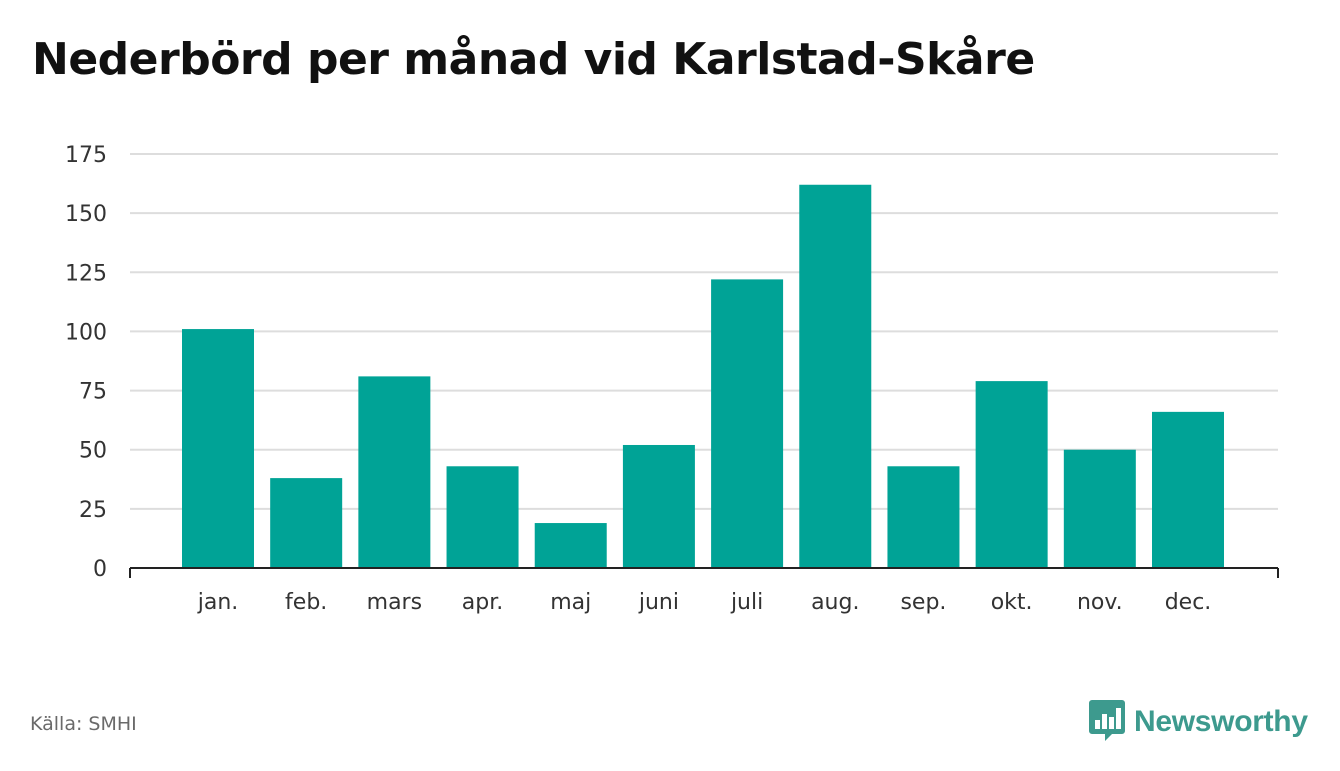 The height and width of the screenshot is (771, 1340). Describe the element at coordinates (482, 602) in the screenshot. I see `x-category-label: apr.` at that location.